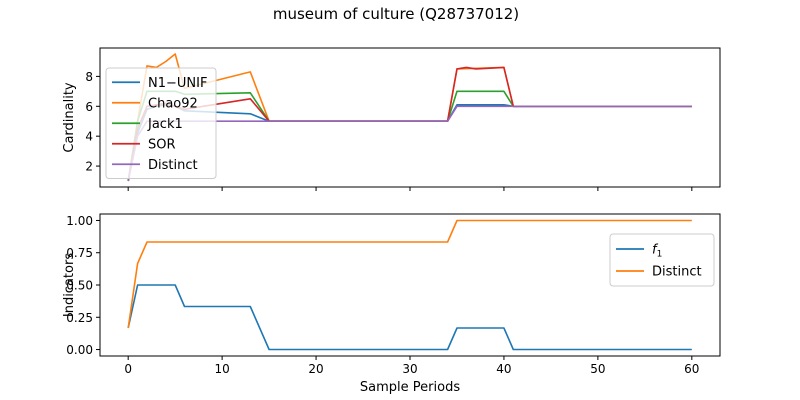 The height and width of the screenshot is (400, 800). Describe the element at coordinates (69, 117) in the screenshot. I see `y-axis-label: Cardinality` at that location.